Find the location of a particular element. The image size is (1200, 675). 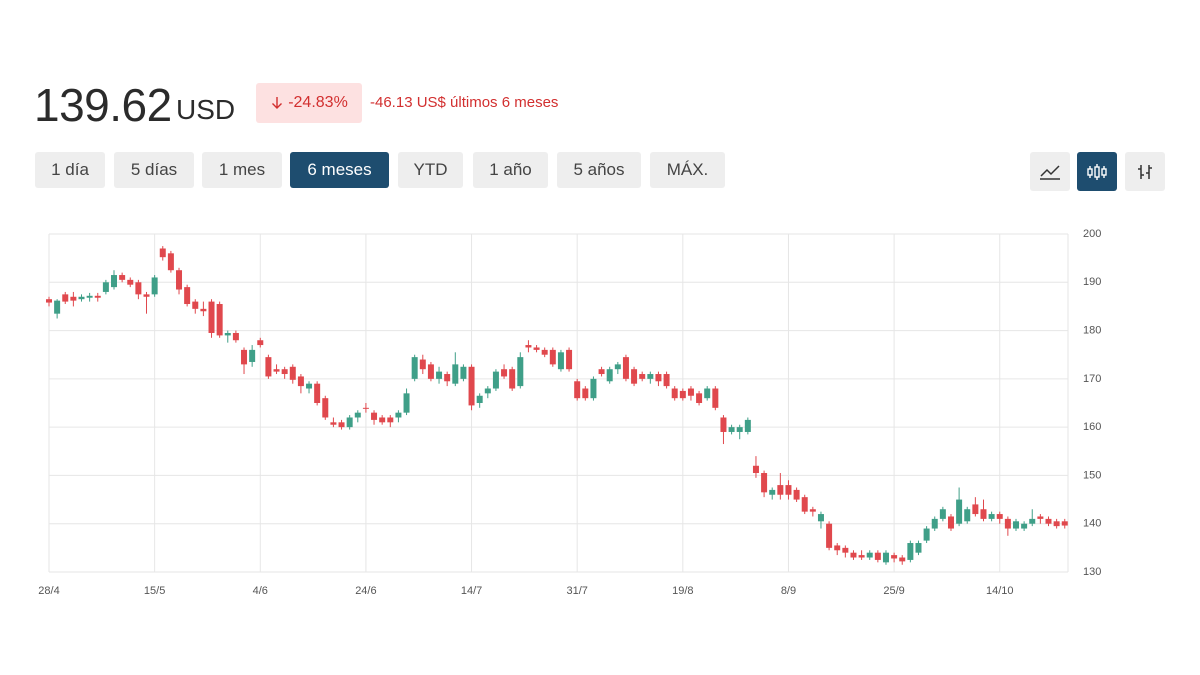

range-button: YTD is located at coordinates (430, 170).